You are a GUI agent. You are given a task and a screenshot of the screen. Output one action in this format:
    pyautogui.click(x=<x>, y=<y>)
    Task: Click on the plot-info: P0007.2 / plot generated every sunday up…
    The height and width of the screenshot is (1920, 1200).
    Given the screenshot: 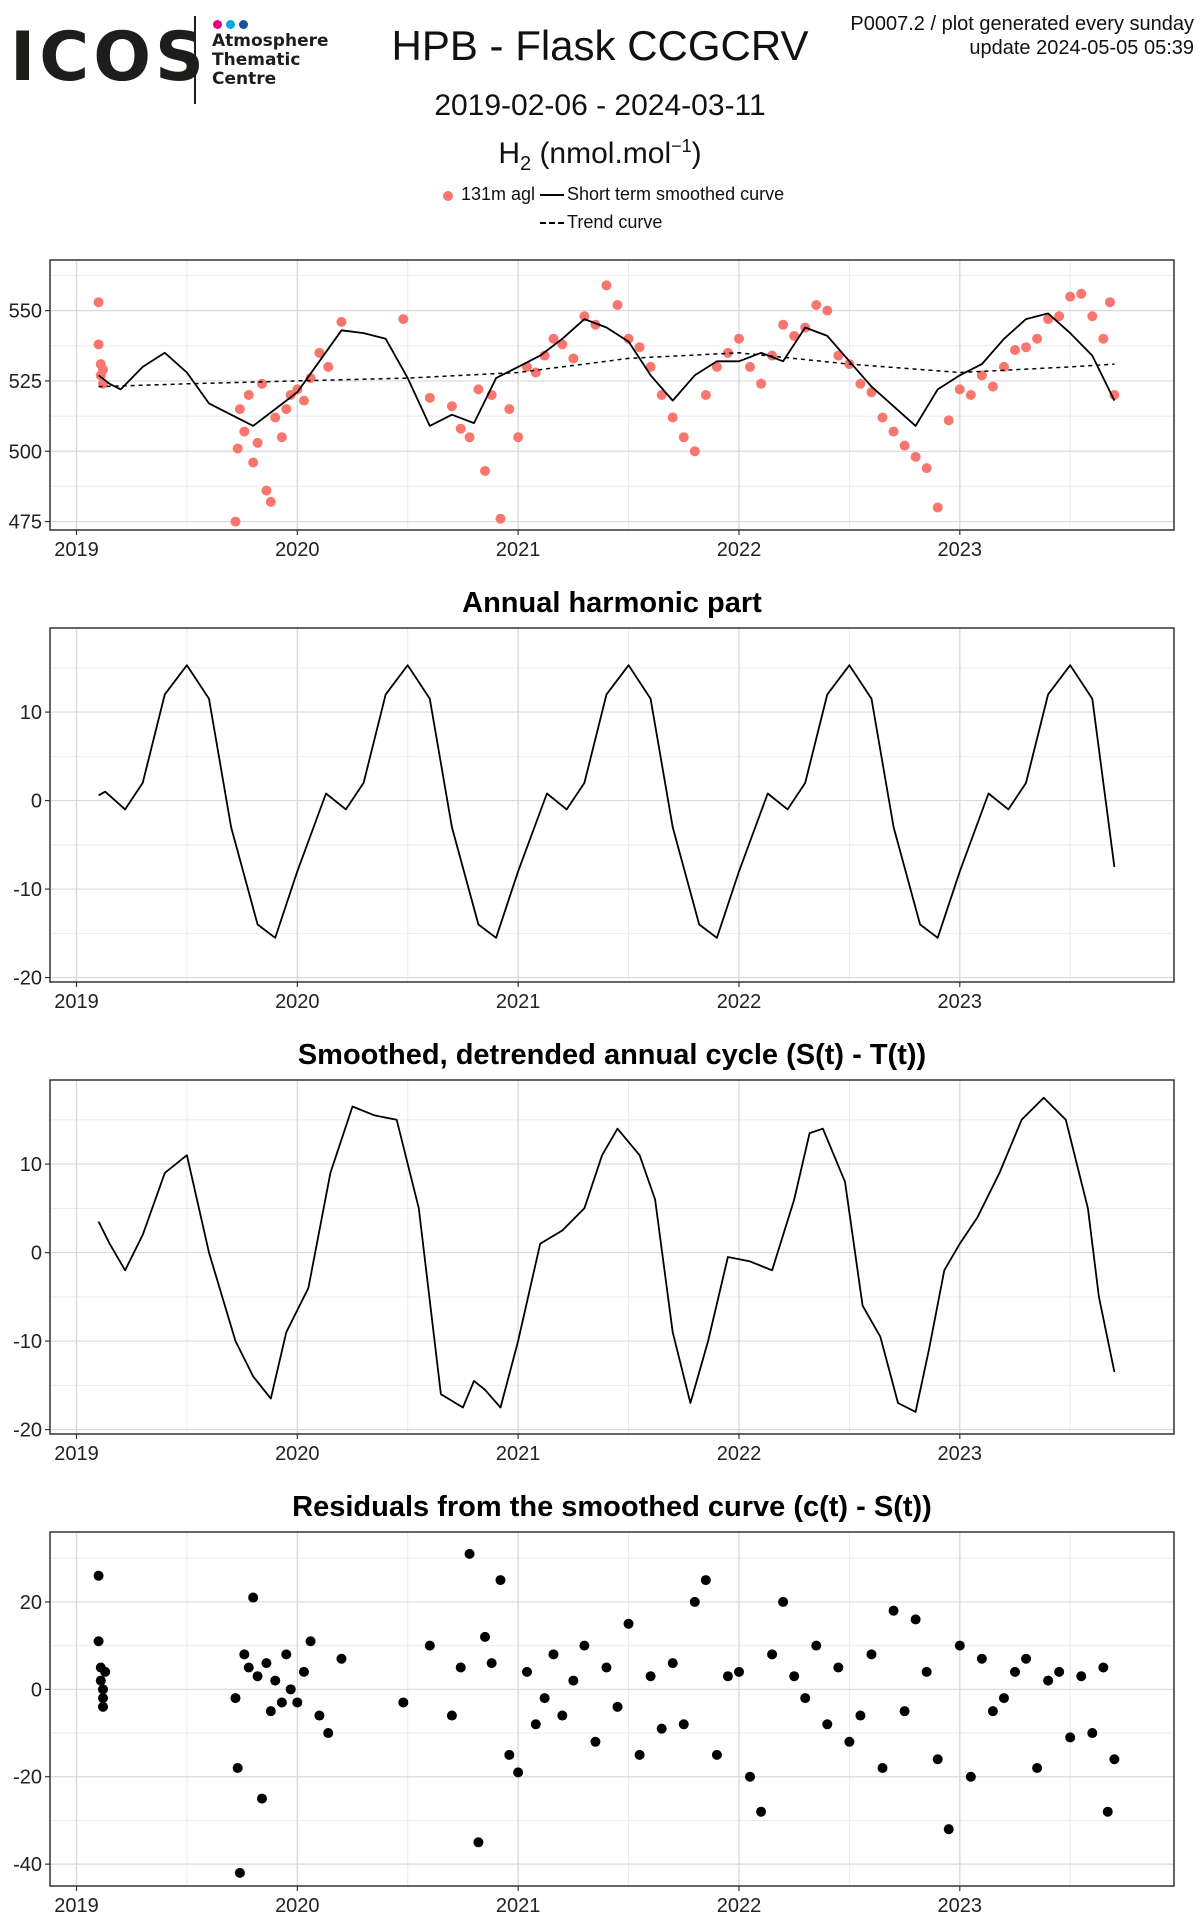 What is the action you would take?
    pyautogui.click(x=1022, y=36)
    